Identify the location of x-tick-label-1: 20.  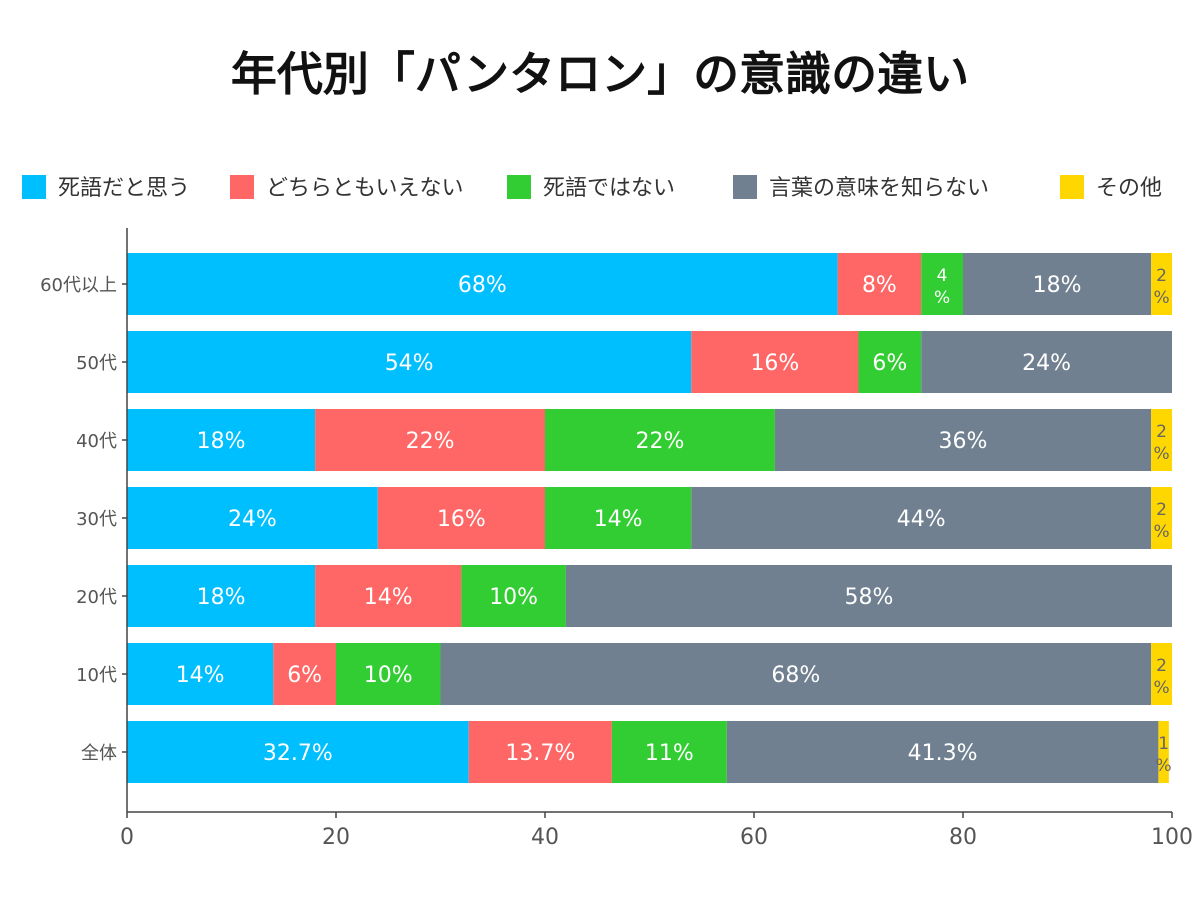
(336, 837).